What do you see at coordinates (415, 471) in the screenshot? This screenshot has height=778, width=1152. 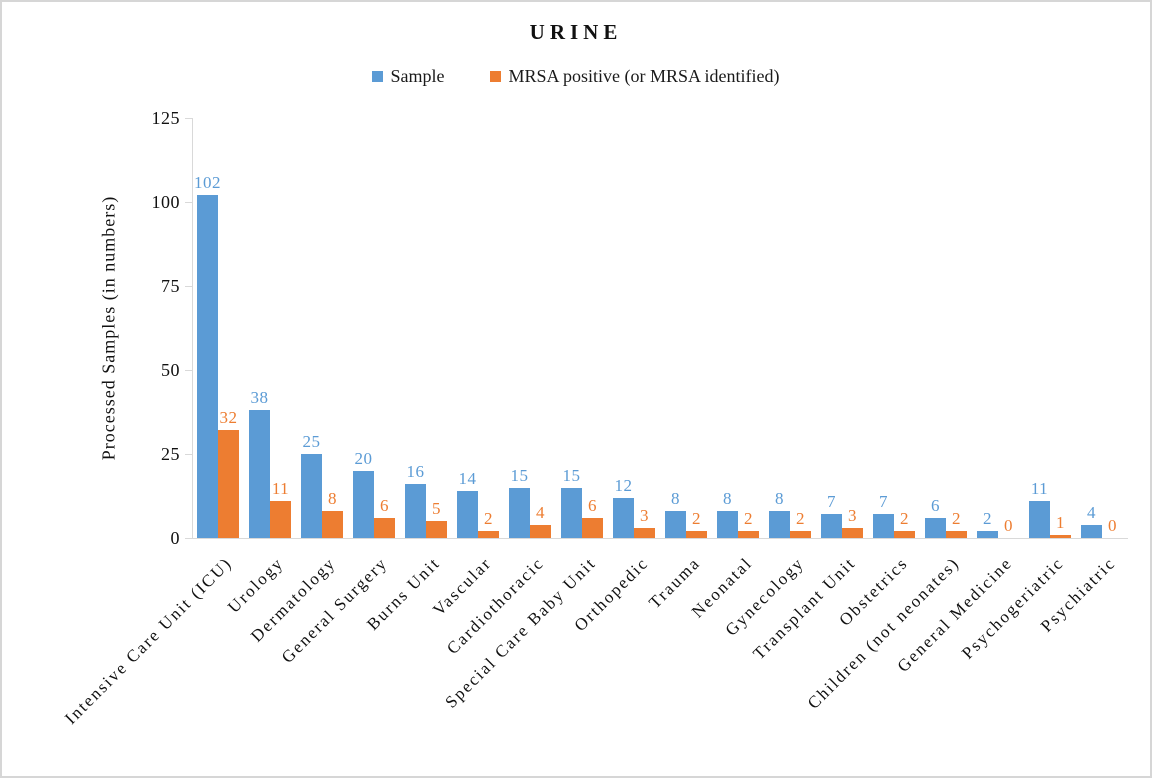 I see `bar-value-label: 16` at bounding box center [415, 471].